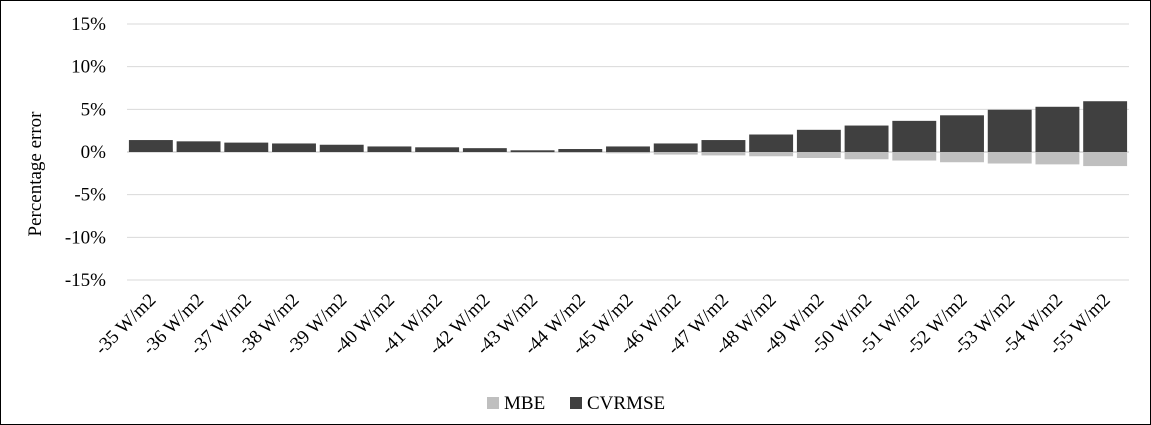  I want to click on y-tick-label: 5%, so click(94, 109).